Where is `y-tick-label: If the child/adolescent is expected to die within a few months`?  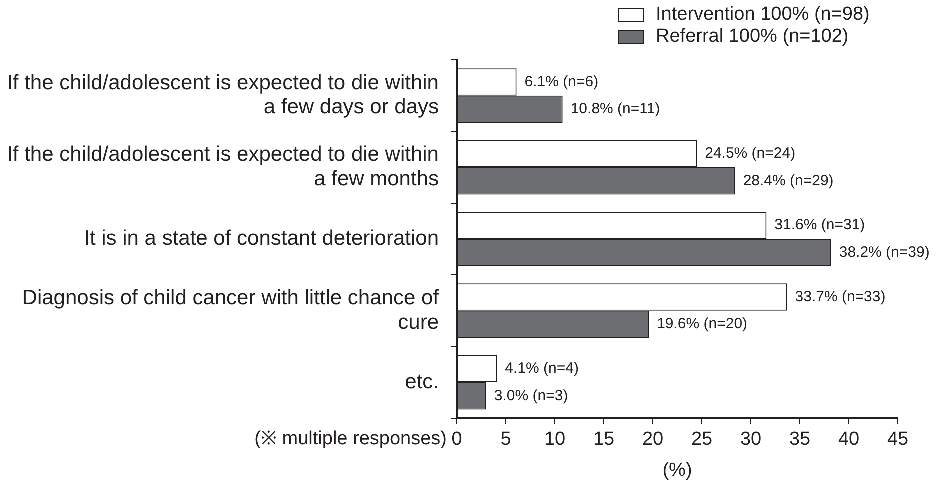 y-tick-label: If the child/adolescent is expected to die within a few months is located at coordinates (223, 166).